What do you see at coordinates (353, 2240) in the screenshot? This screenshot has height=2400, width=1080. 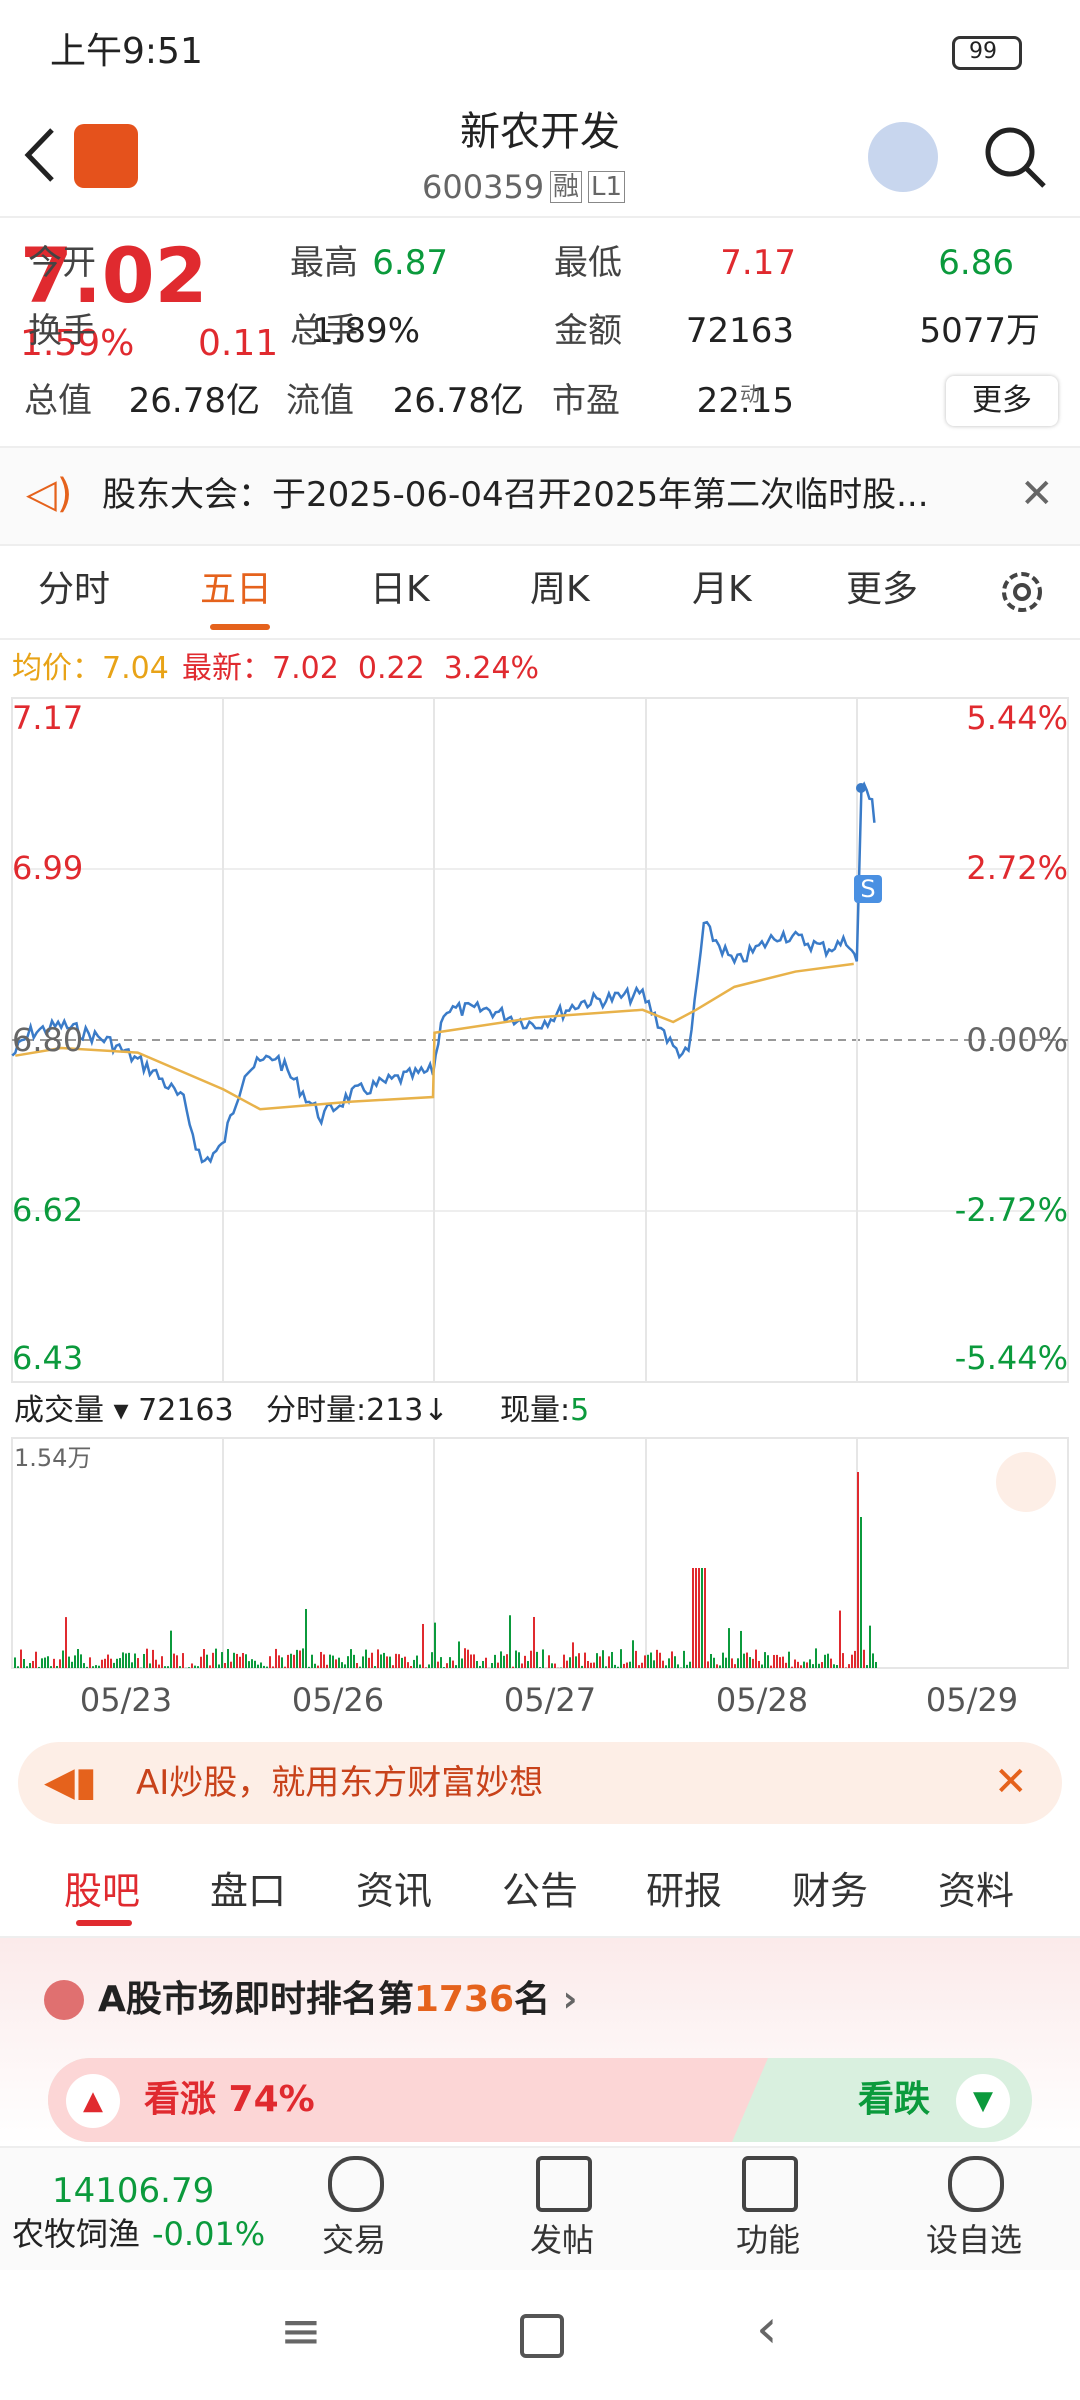 I see `nav-item: 交易` at bounding box center [353, 2240].